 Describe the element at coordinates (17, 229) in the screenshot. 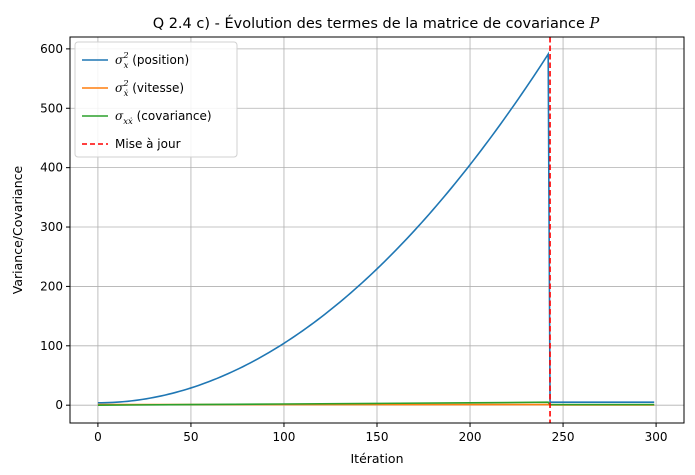

I see `y-axis-label: Variance/Covariance` at that location.